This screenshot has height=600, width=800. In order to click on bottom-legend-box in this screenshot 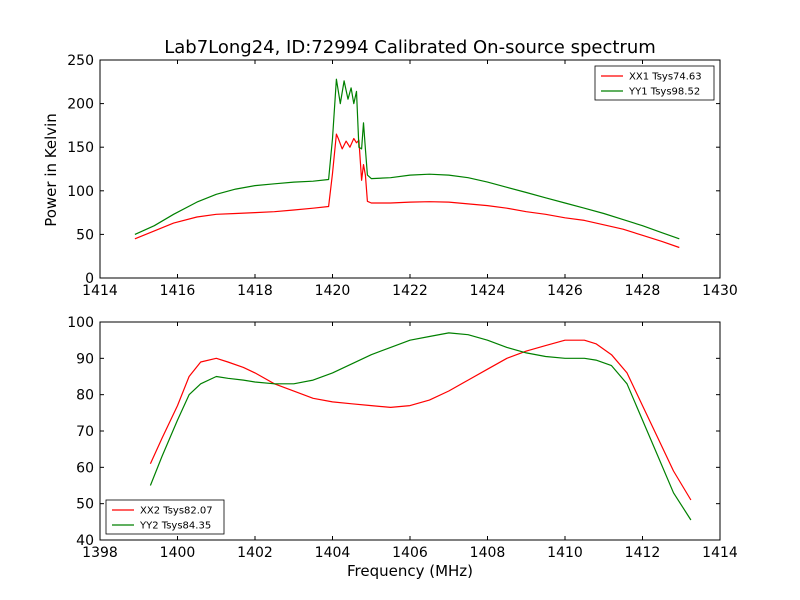, I will do `click(165, 517)`.